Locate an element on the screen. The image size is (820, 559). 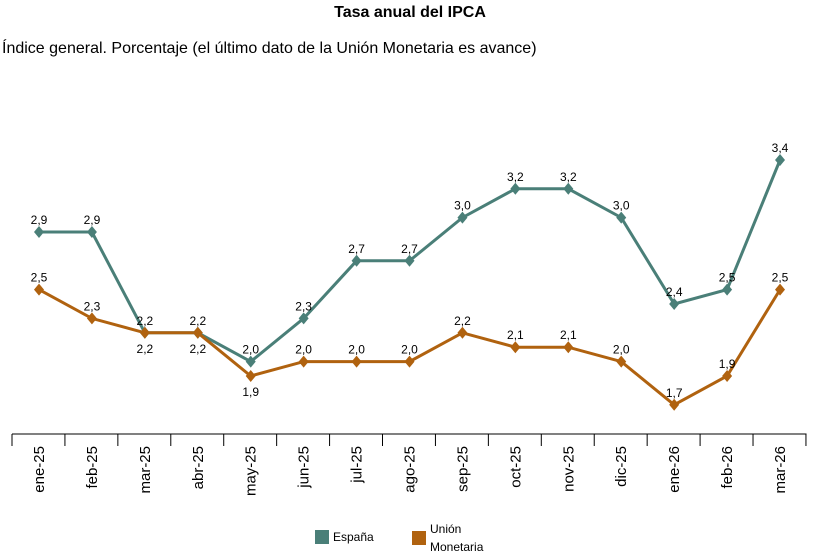
x-tick-label: jun-25 is located at coordinates (304, 467).